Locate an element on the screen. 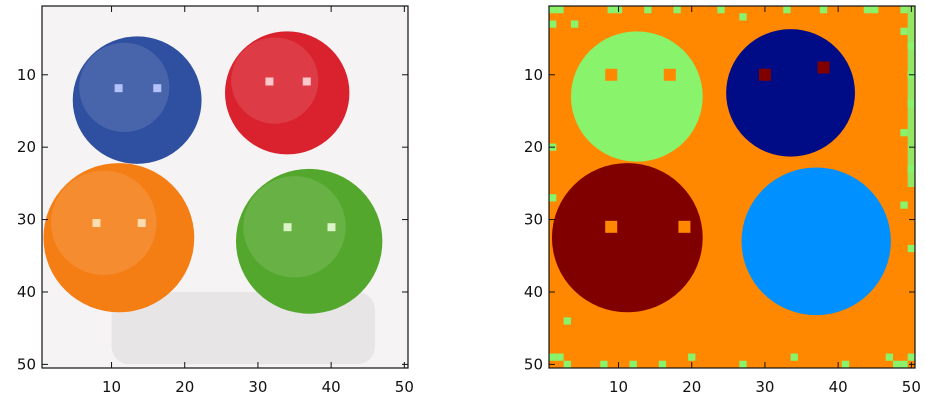  dark-red-region is located at coordinates (627, 238).